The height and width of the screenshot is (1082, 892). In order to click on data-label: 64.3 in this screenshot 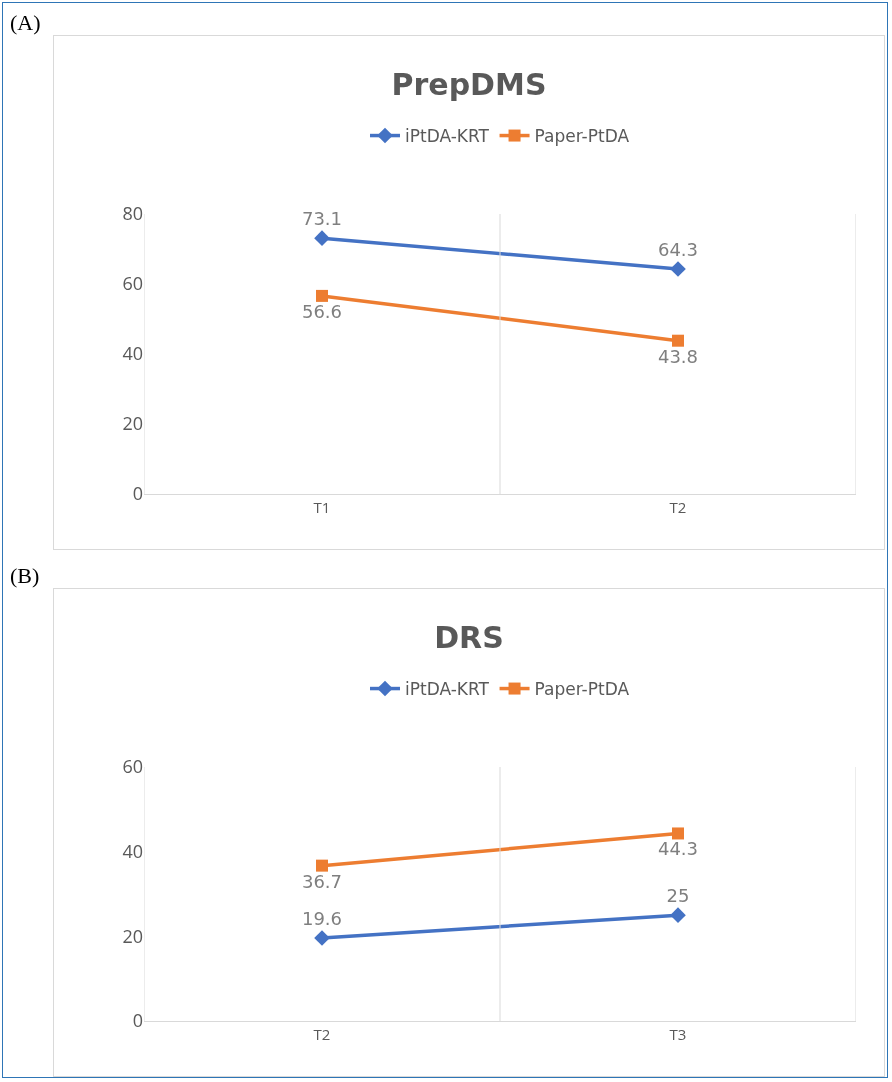, I will do `click(678, 249)`.